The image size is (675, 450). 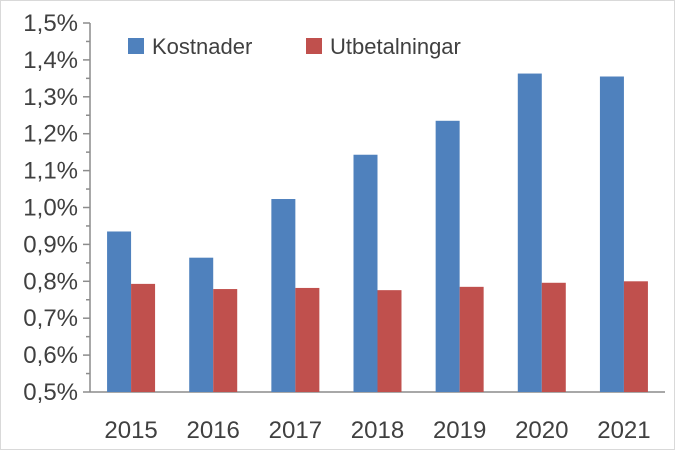 I want to click on x-tick-label: 2017, so click(x=295, y=430).